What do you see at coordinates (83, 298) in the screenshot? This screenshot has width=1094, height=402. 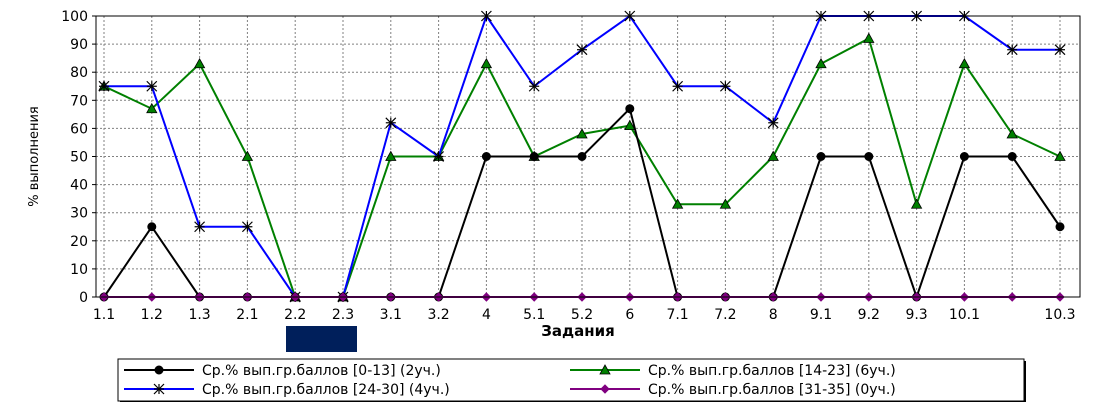 I see `y-tick-label: 0` at bounding box center [83, 298].